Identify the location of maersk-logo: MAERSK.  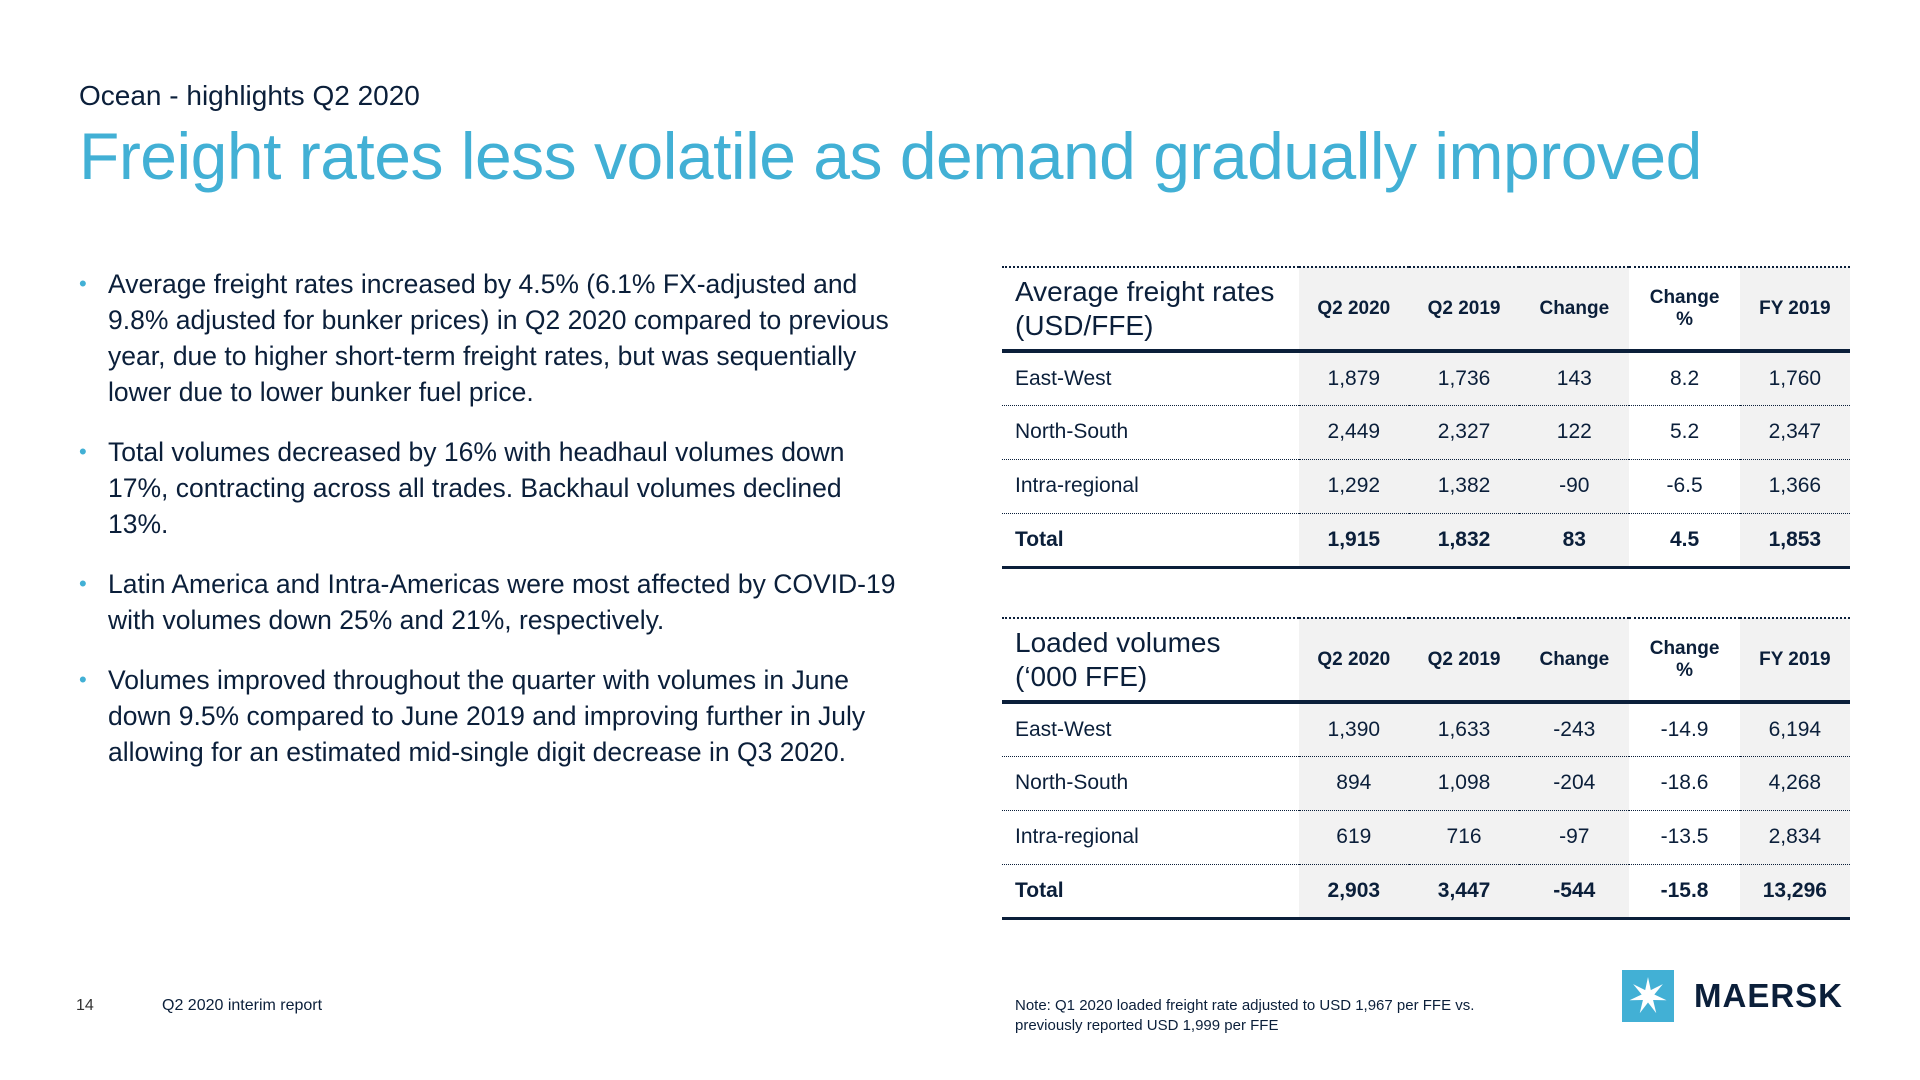
(1732, 996).